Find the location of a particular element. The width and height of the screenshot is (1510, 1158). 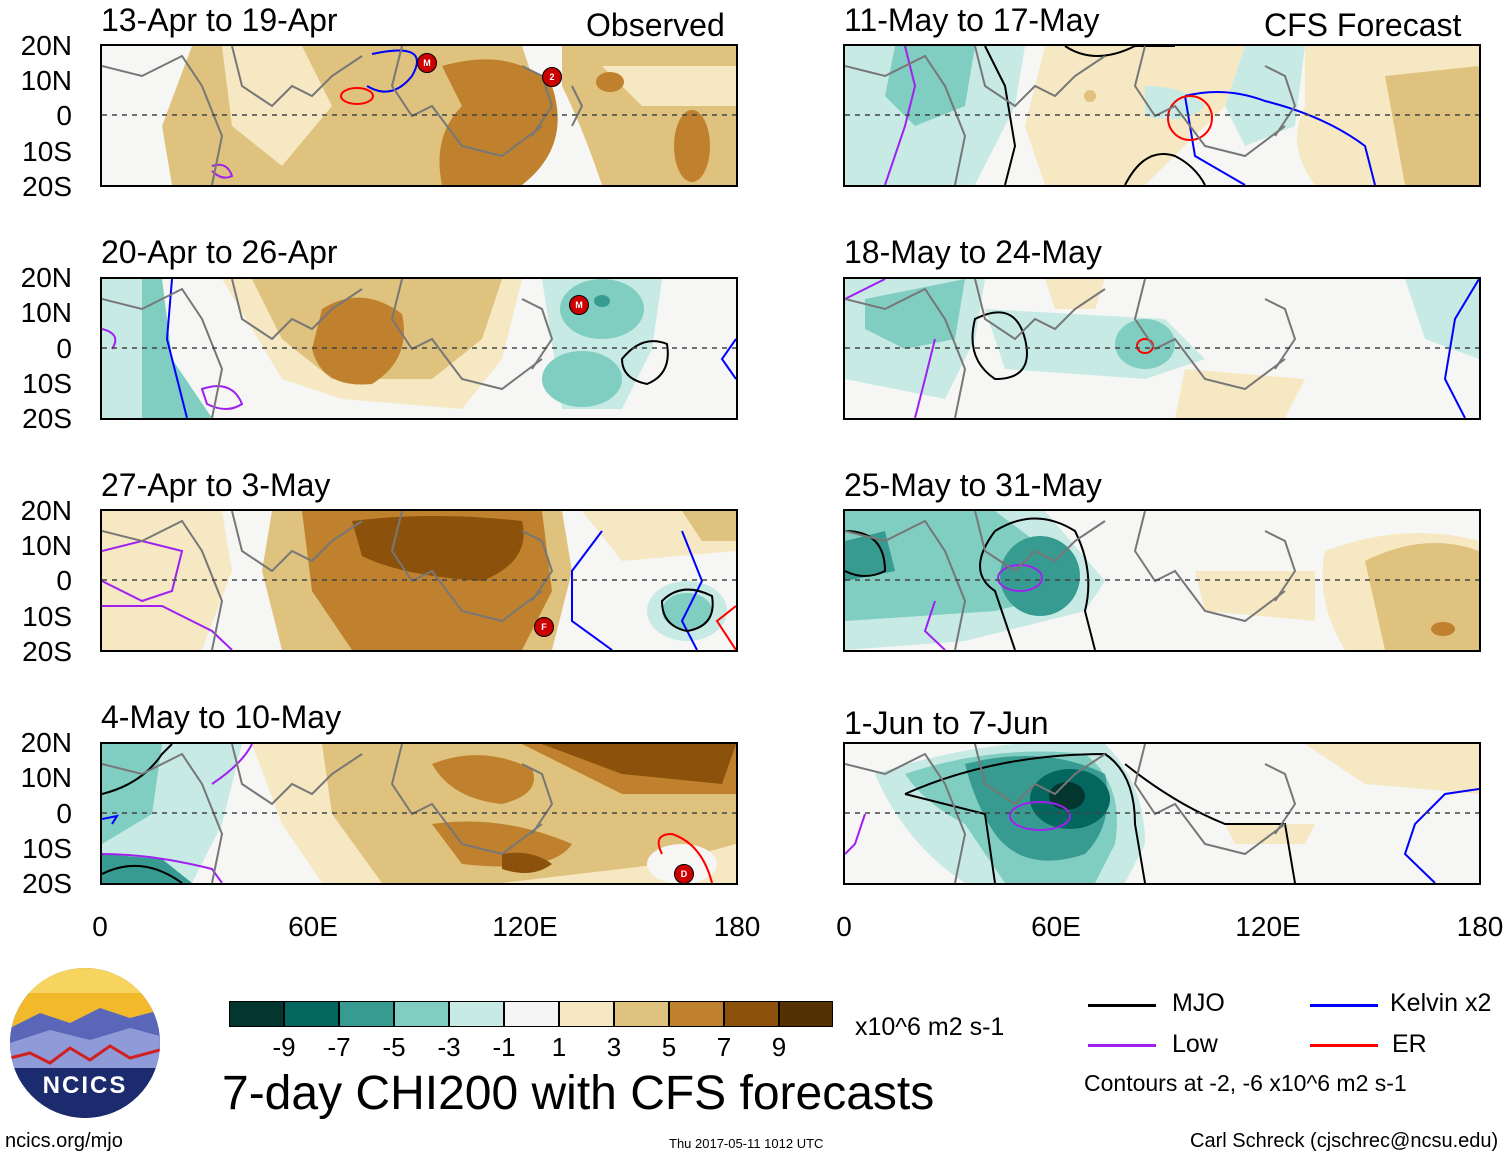

panel-title: 4-May to 10-May is located at coordinates (221, 717).